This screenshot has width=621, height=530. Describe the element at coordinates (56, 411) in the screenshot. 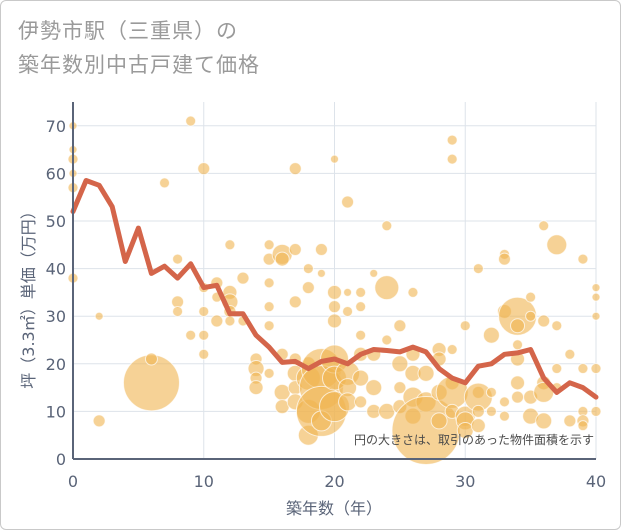

I see `y-tick-label: 10` at that location.